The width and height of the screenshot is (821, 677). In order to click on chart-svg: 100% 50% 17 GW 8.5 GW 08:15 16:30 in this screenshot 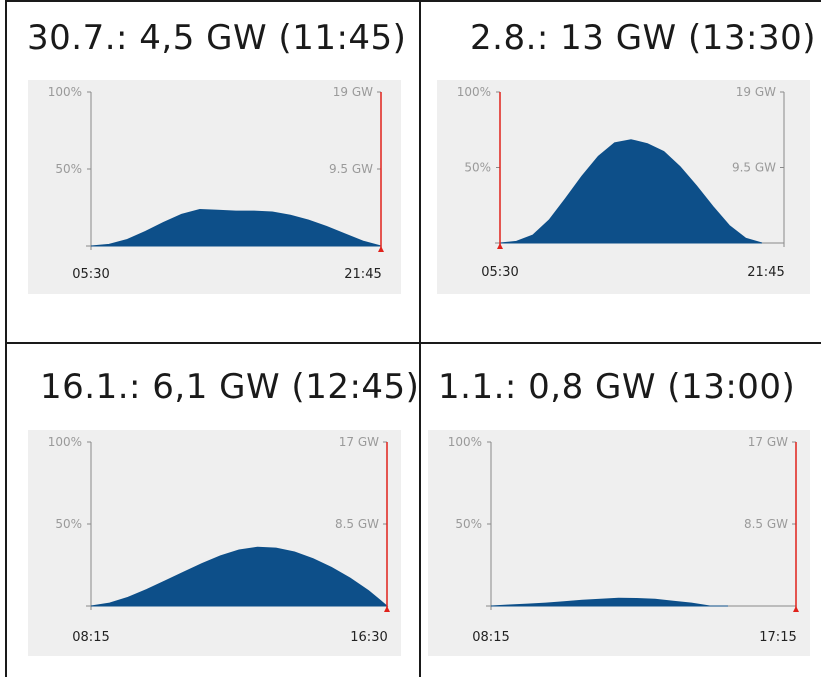, I will do `click(219, 540)`.